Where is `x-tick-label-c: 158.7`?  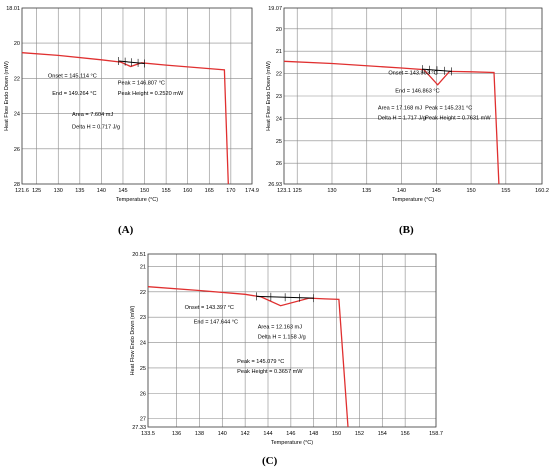 x-tick-label-c: 158.7 is located at coordinates (436, 434).